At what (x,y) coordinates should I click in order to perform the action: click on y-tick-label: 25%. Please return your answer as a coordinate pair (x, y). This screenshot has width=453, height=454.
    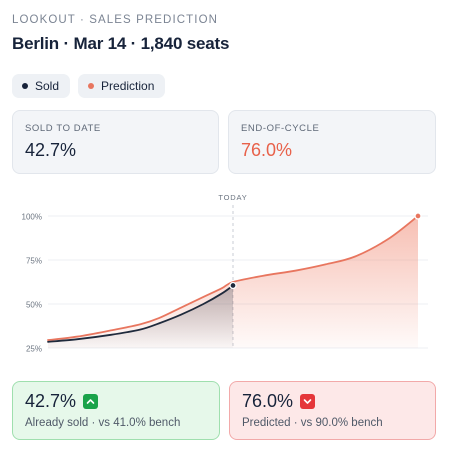
    Looking at the image, I should click on (34, 349).